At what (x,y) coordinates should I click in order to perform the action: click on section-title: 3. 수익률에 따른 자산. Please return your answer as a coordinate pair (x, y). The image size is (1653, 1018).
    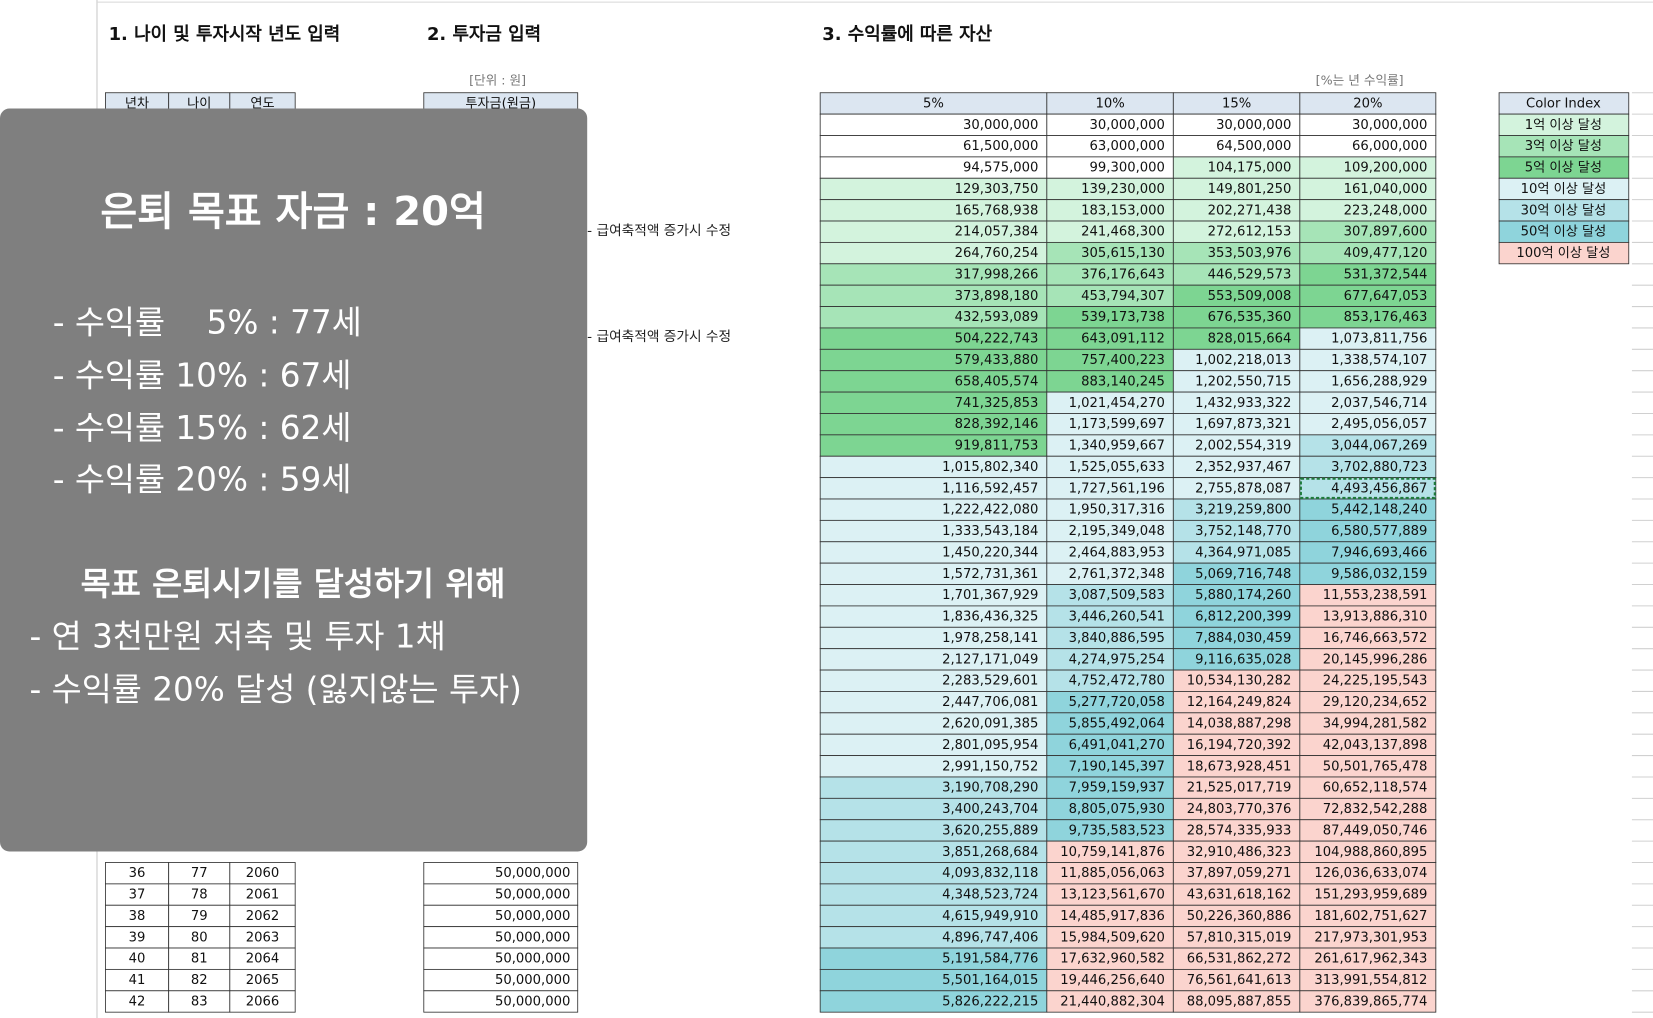
    Looking at the image, I should click on (907, 34).